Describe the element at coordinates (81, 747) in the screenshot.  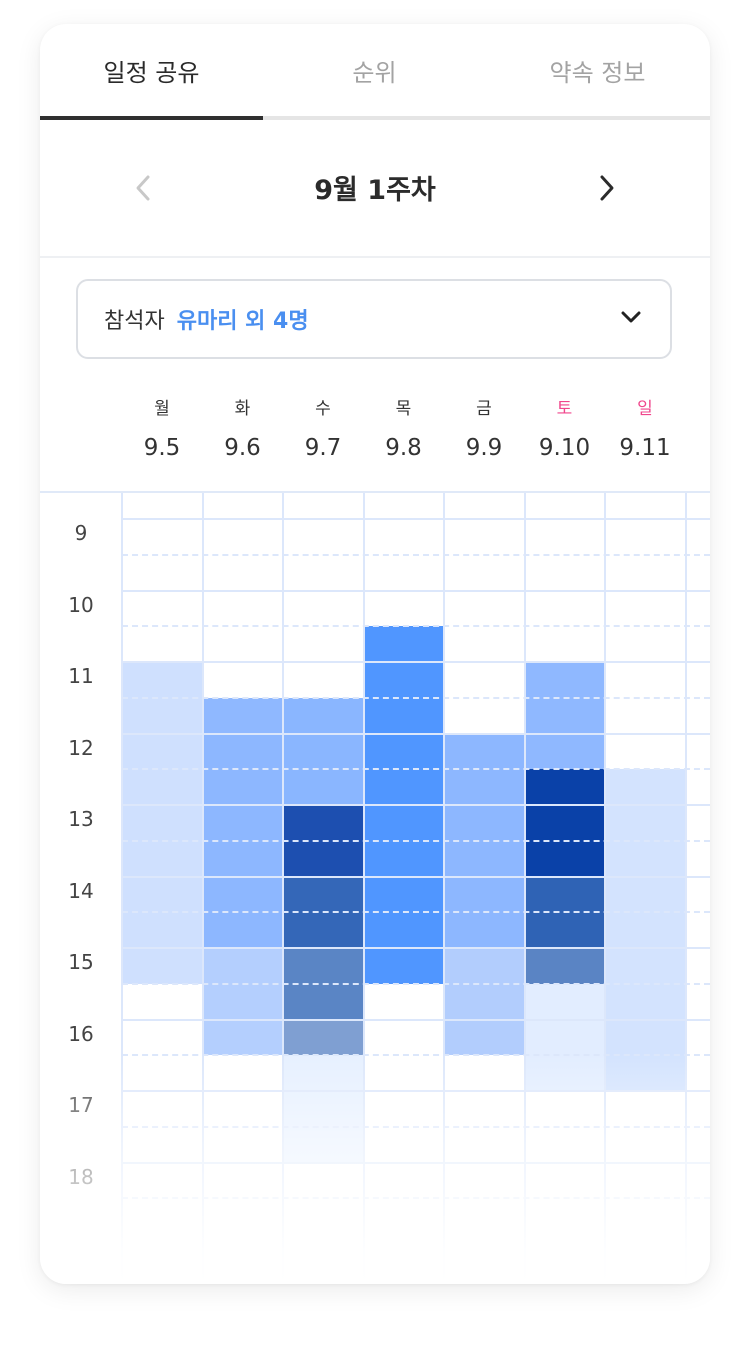
I see `hour-label: 12` at that location.